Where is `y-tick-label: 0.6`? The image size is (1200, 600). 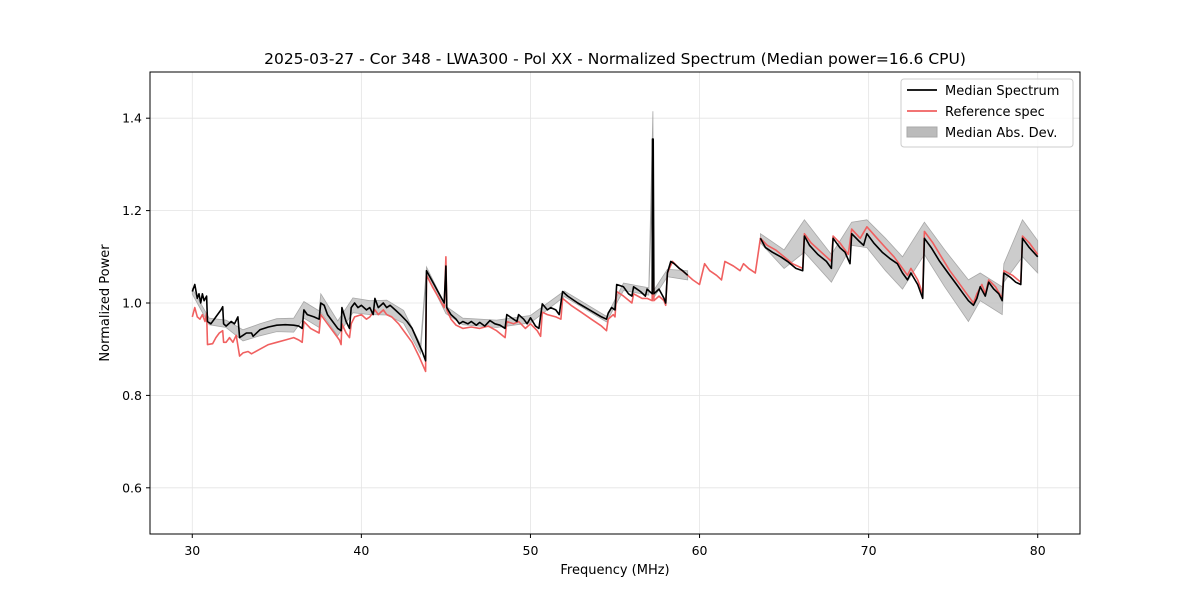
y-tick-label: 0.6 is located at coordinates (132, 487).